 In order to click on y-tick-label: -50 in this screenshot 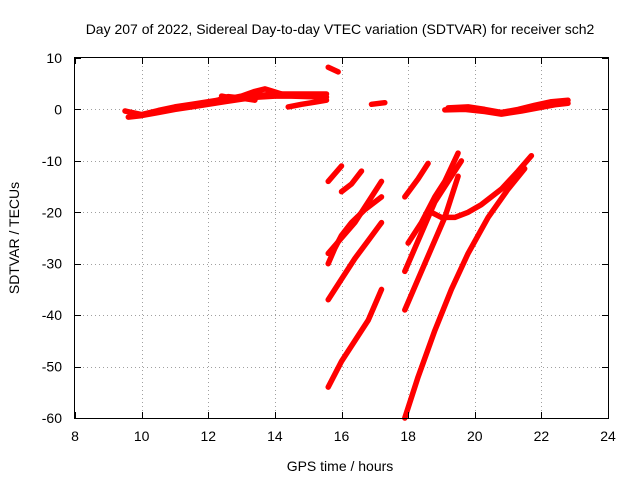, I will do `click(52, 367)`.